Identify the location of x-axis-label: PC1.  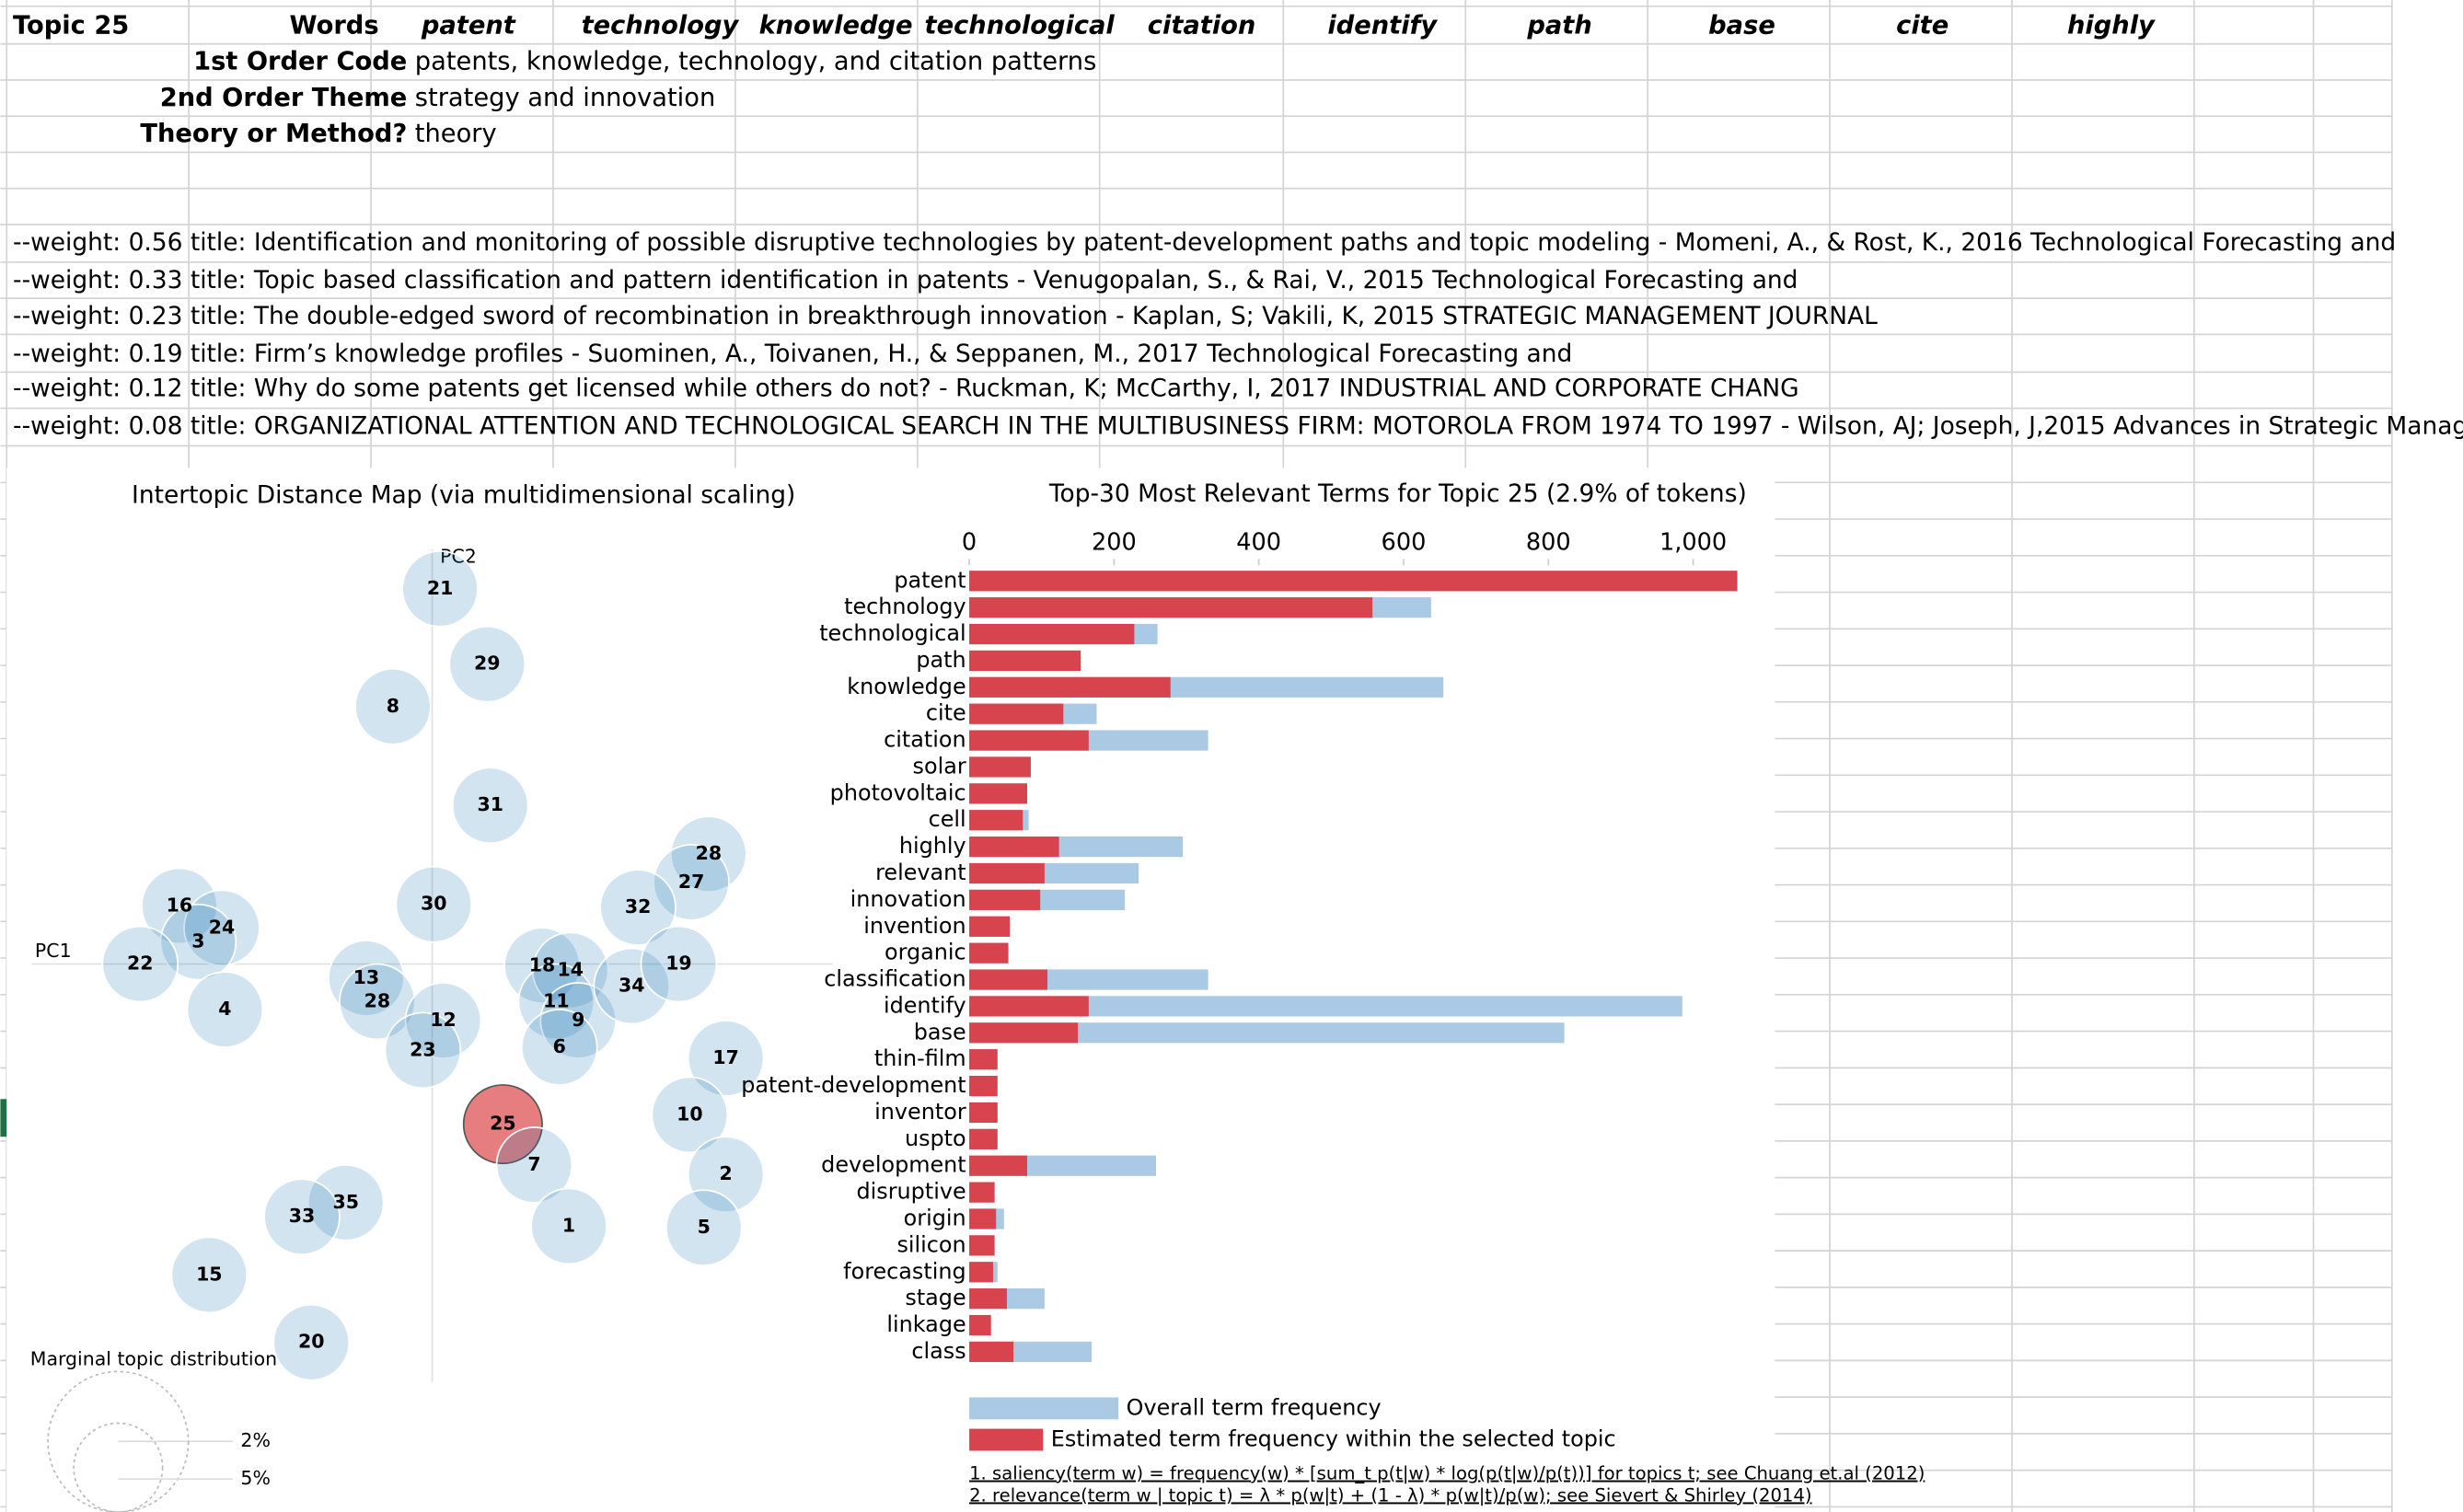
(53, 951).